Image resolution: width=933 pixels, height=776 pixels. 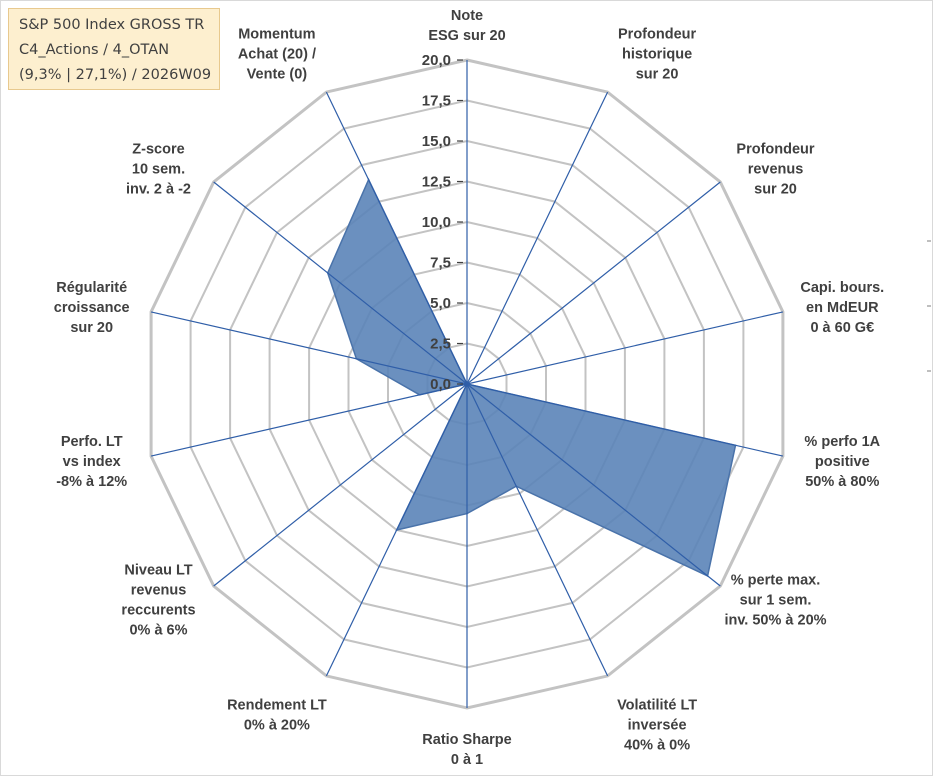 I want to click on axis-label: inversée, so click(x=657, y=726).